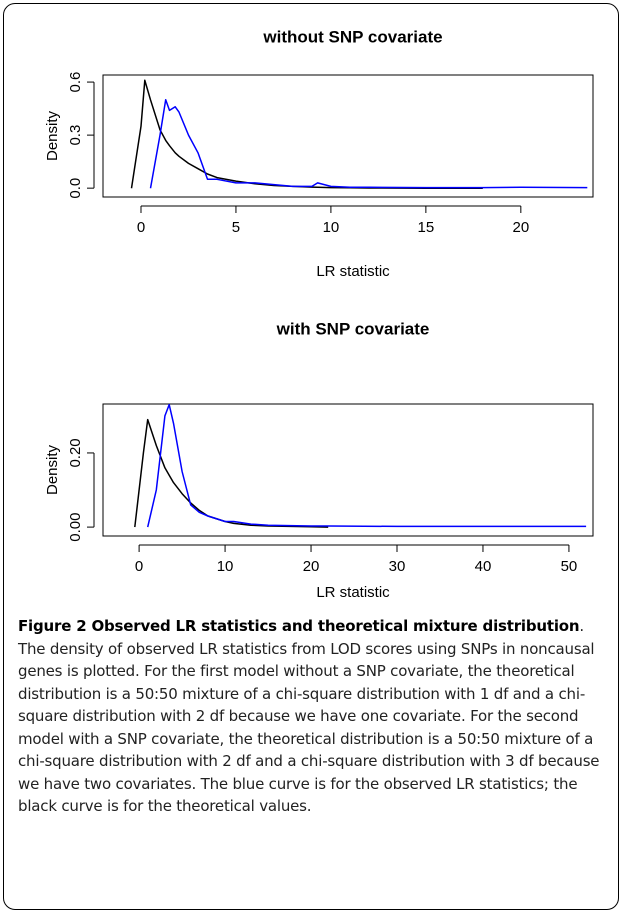  What do you see at coordinates (353, 328) in the screenshot?
I see `chart-title: with SNP covariate` at bounding box center [353, 328].